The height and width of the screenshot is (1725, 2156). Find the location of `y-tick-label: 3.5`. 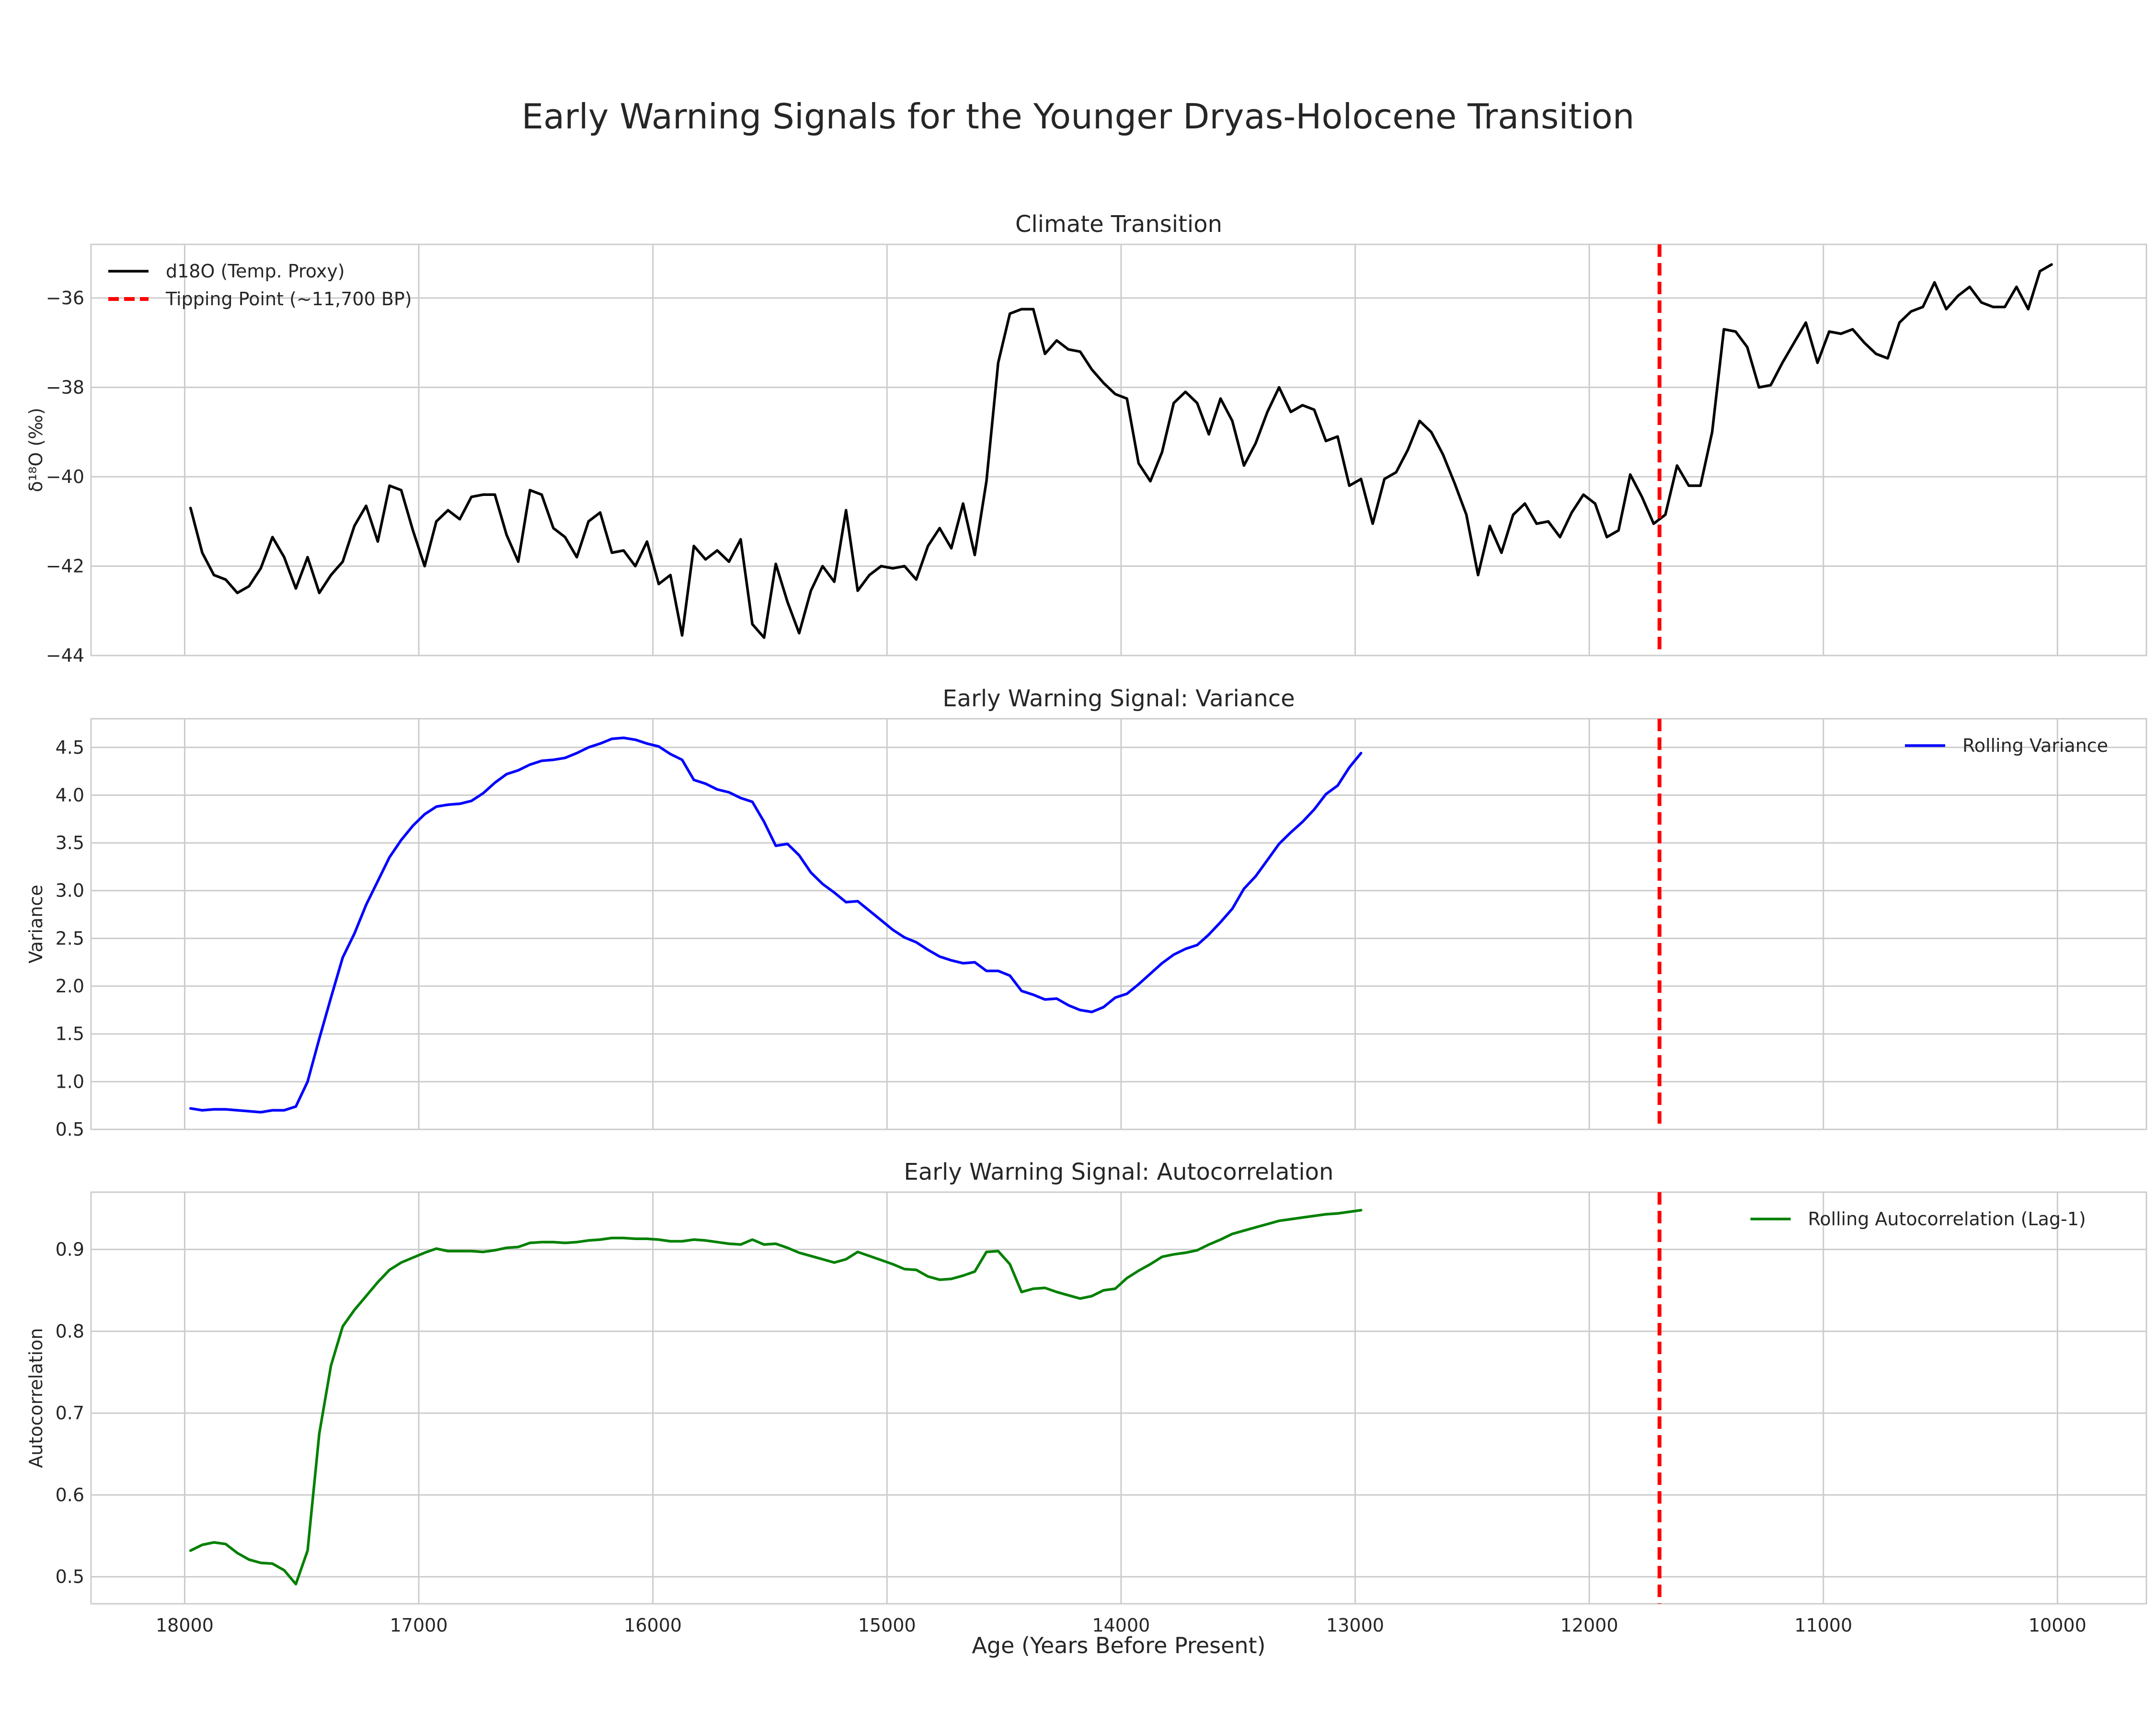

y-tick-label: 3.5 is located at coordinates (70, 842).